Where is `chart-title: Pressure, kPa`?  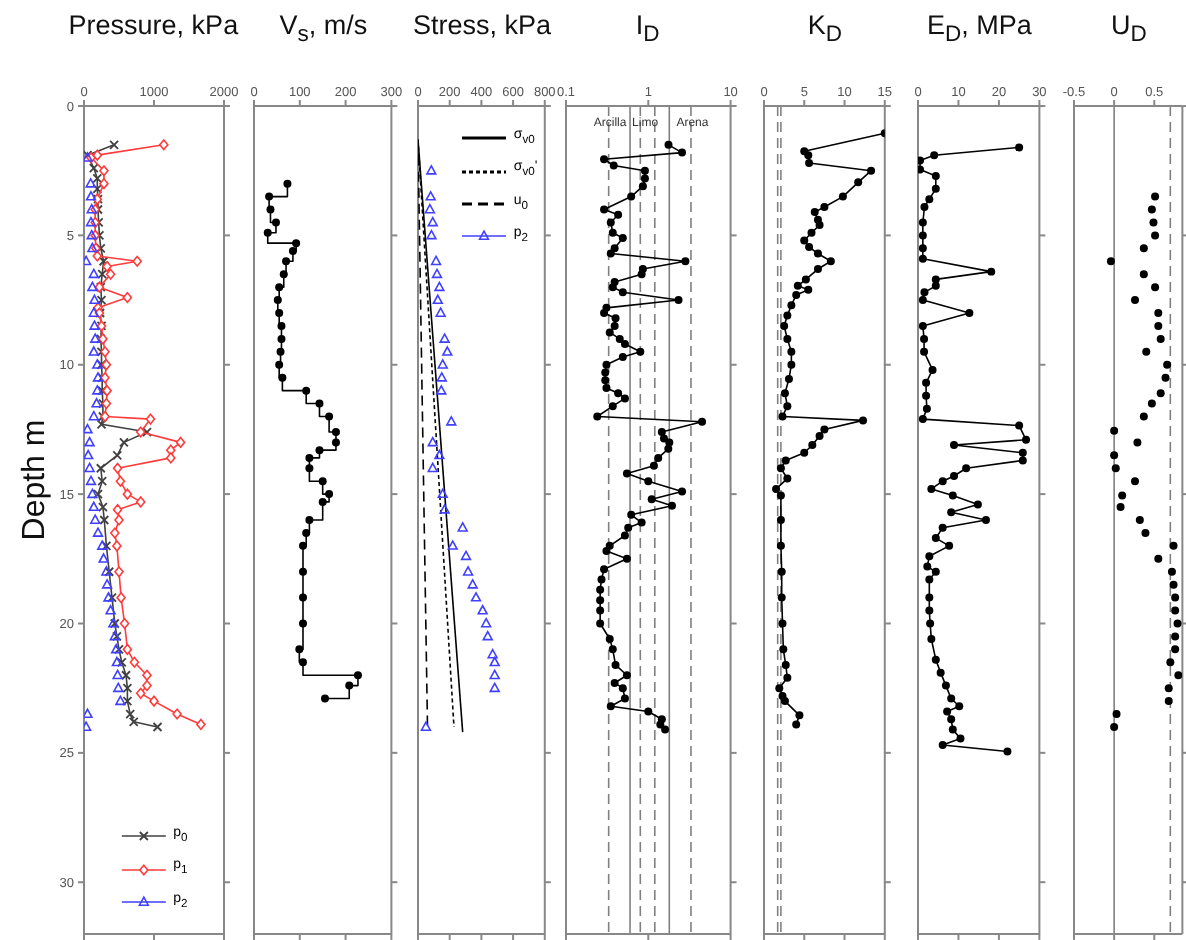
chart-title: Pressure, kPa is located at coordinates (153, 25).